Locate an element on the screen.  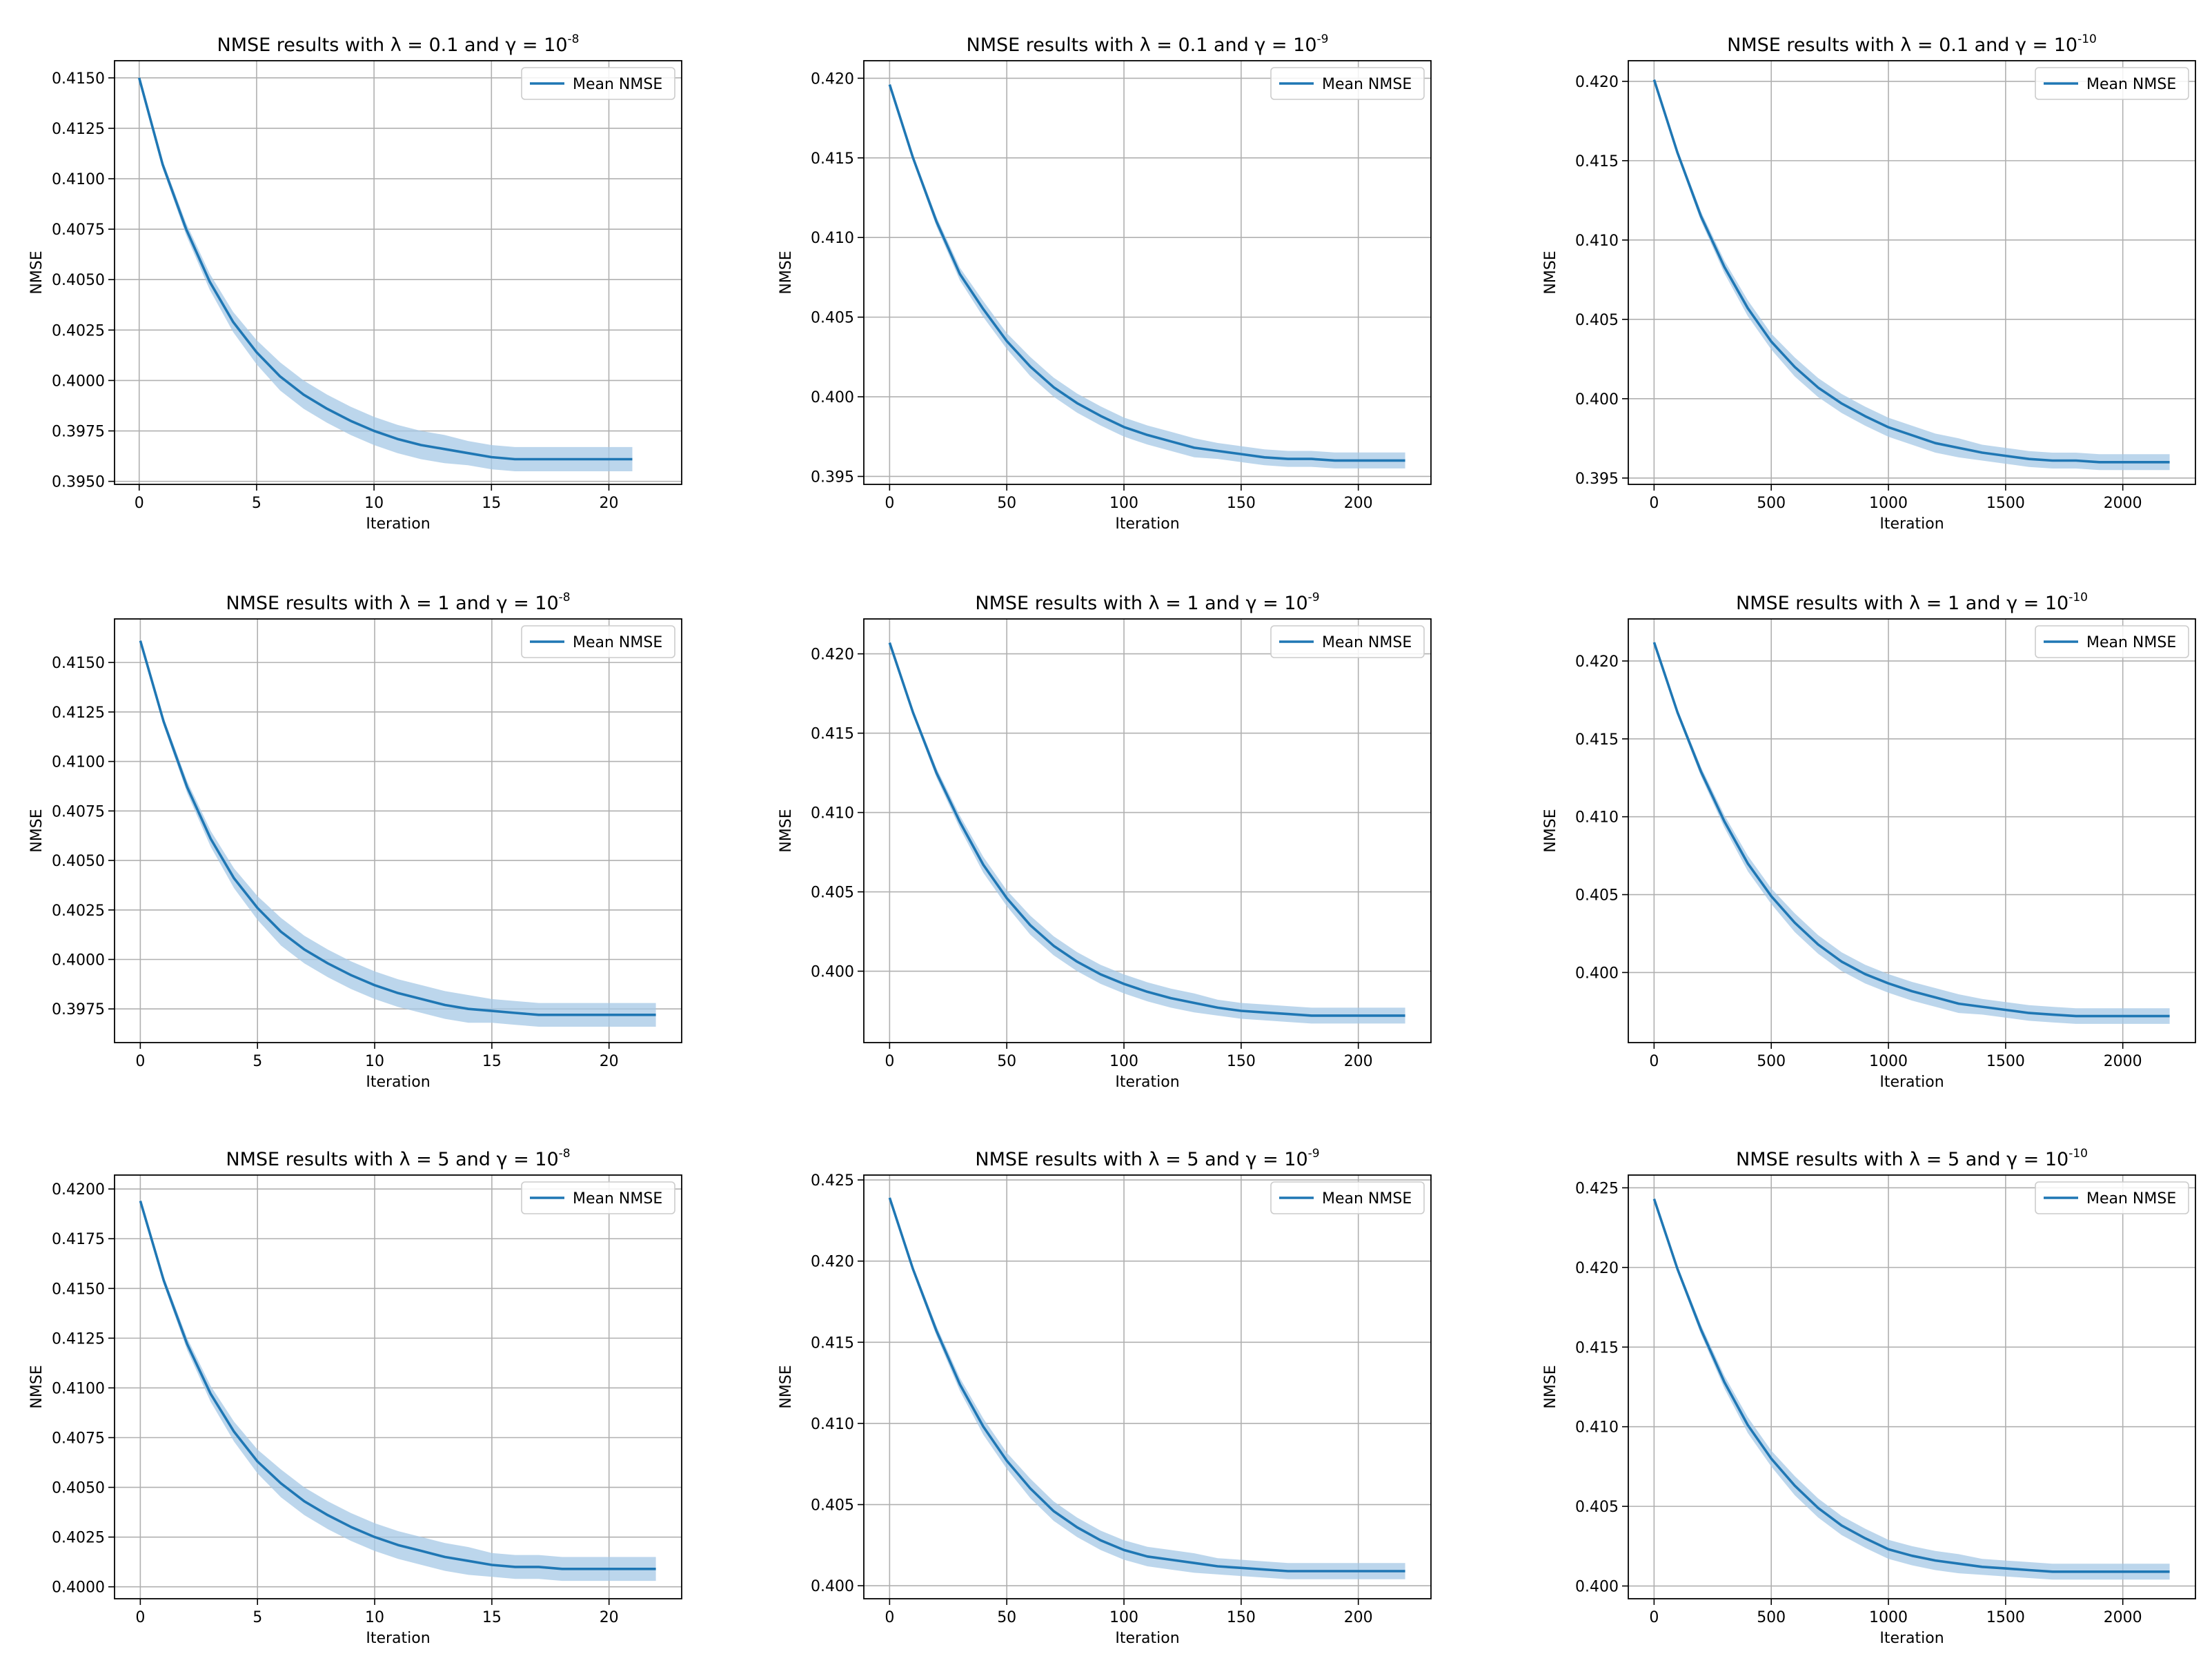
y-tick-label: 0.4100 is located at coordinates (78, 762).